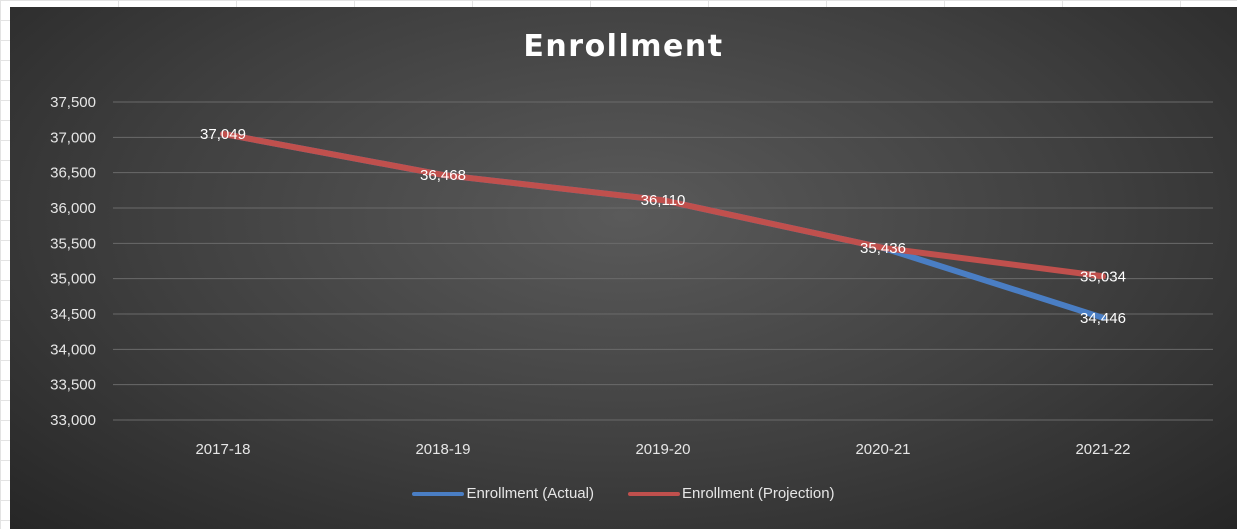 Image resolution: width=1237 pixels, height=529 pixels. I want to click on y-tick-label: 34,000, so click(73, 349).